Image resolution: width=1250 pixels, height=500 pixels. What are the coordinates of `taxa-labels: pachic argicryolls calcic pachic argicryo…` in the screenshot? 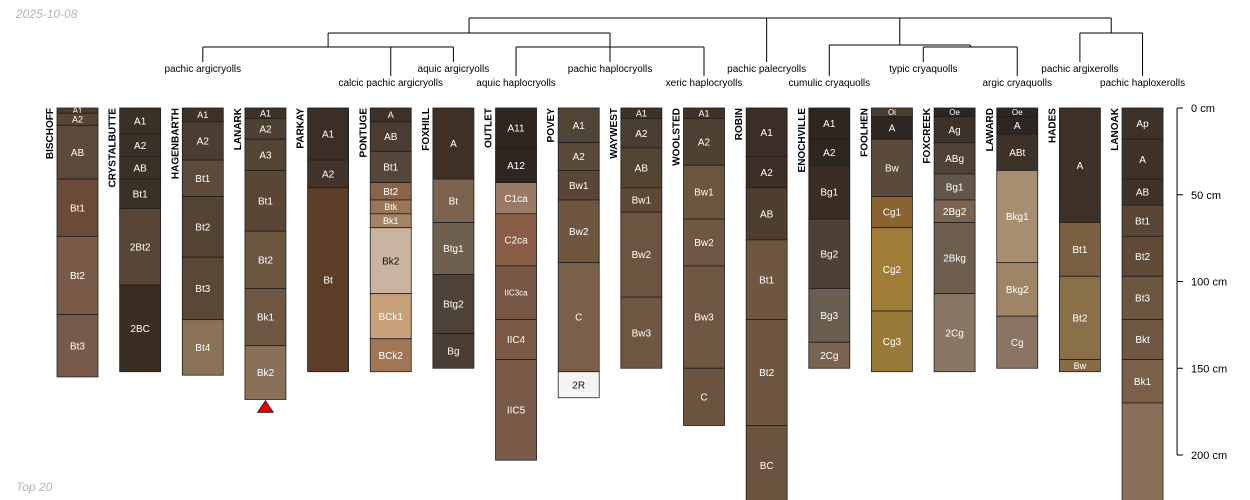 It's located at (674, 76).